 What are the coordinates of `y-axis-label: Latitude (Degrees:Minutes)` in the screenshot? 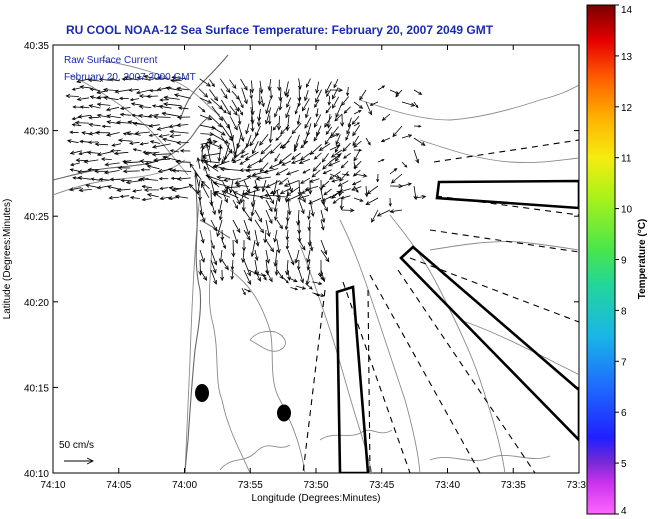 It's located at (7, 259).